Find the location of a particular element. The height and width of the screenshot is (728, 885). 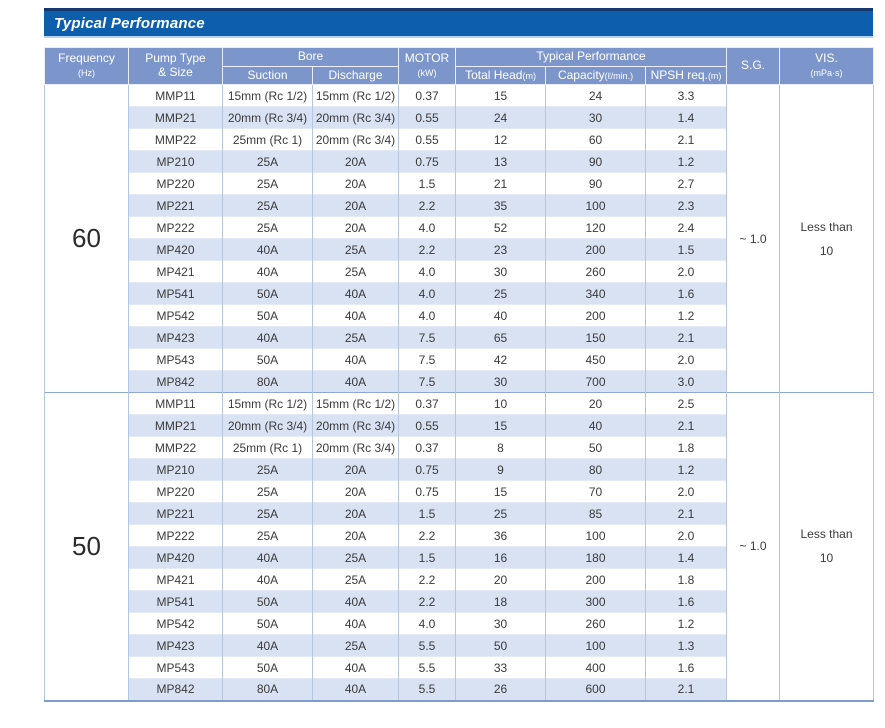

capacity-value: 120 is located at coordinates (596, 227).